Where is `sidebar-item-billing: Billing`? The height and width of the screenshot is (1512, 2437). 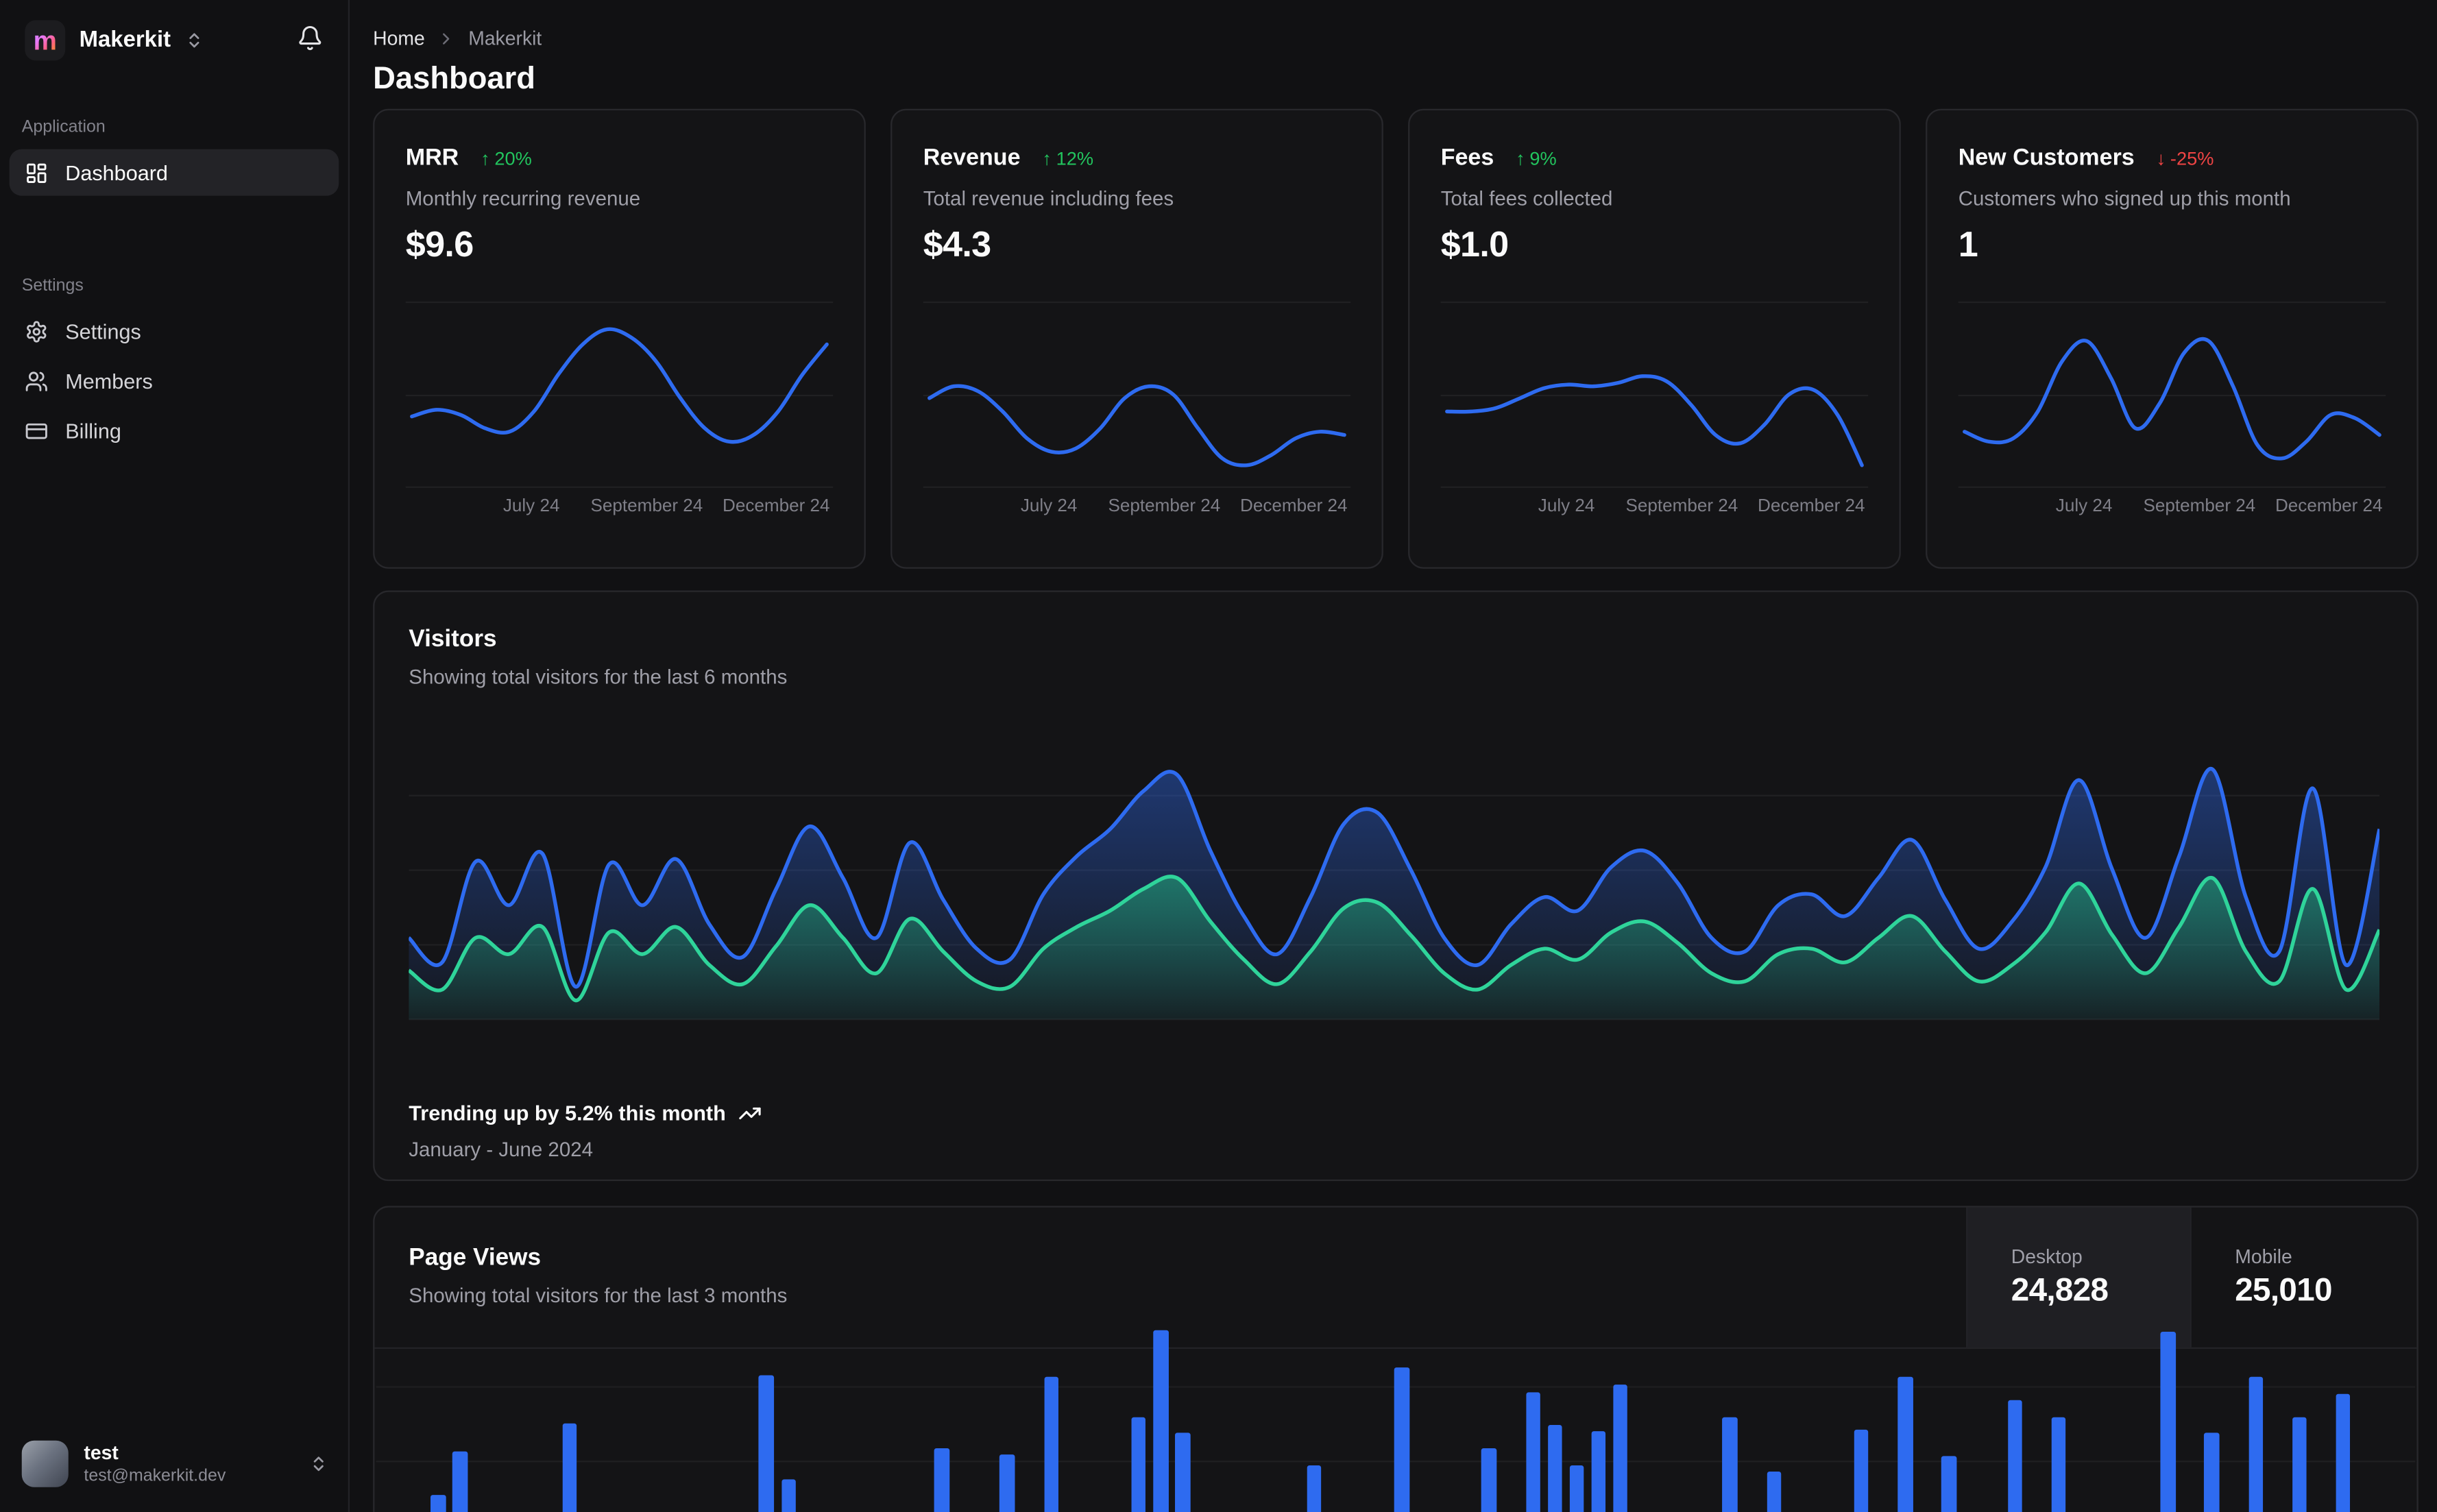 sidebar-item-billing: Billing is located at coordinates (174, 431).